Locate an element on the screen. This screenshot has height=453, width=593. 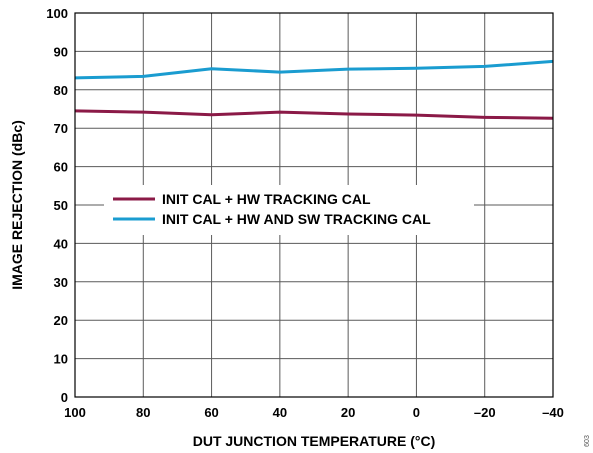
y-tick-label: 30 is located at coordinates (61, 282).